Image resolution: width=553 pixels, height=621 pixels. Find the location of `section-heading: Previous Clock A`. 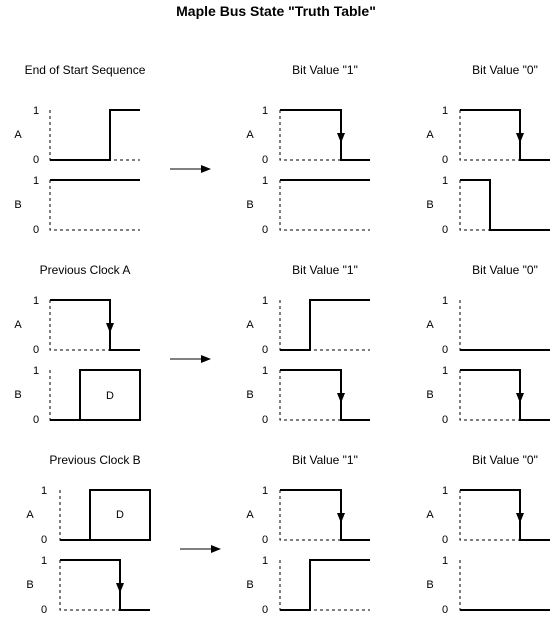

section-heading: Previous Clock A is located at coordinates (85, 270).